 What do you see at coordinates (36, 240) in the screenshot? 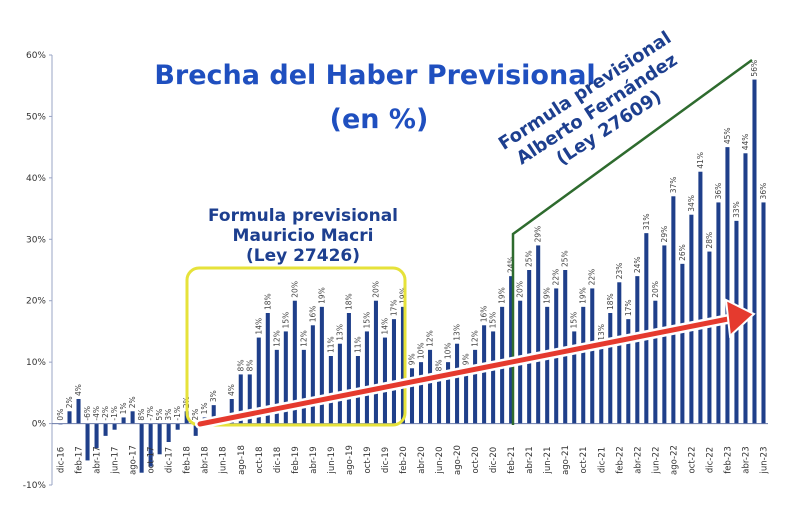
I see `y-tick-label: 30%` at bounding box center [36, 240].